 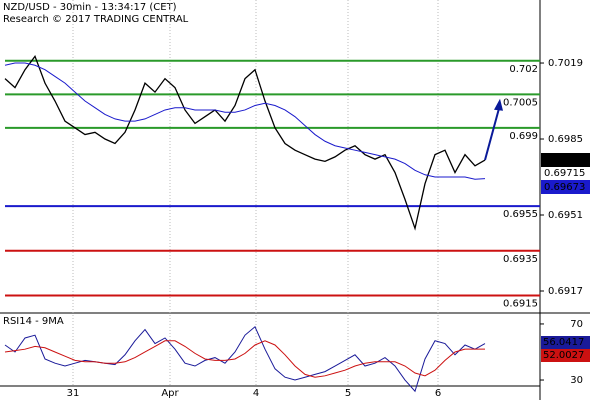 I want to click on x-tick-label: 6, so click(x=438, y=393).